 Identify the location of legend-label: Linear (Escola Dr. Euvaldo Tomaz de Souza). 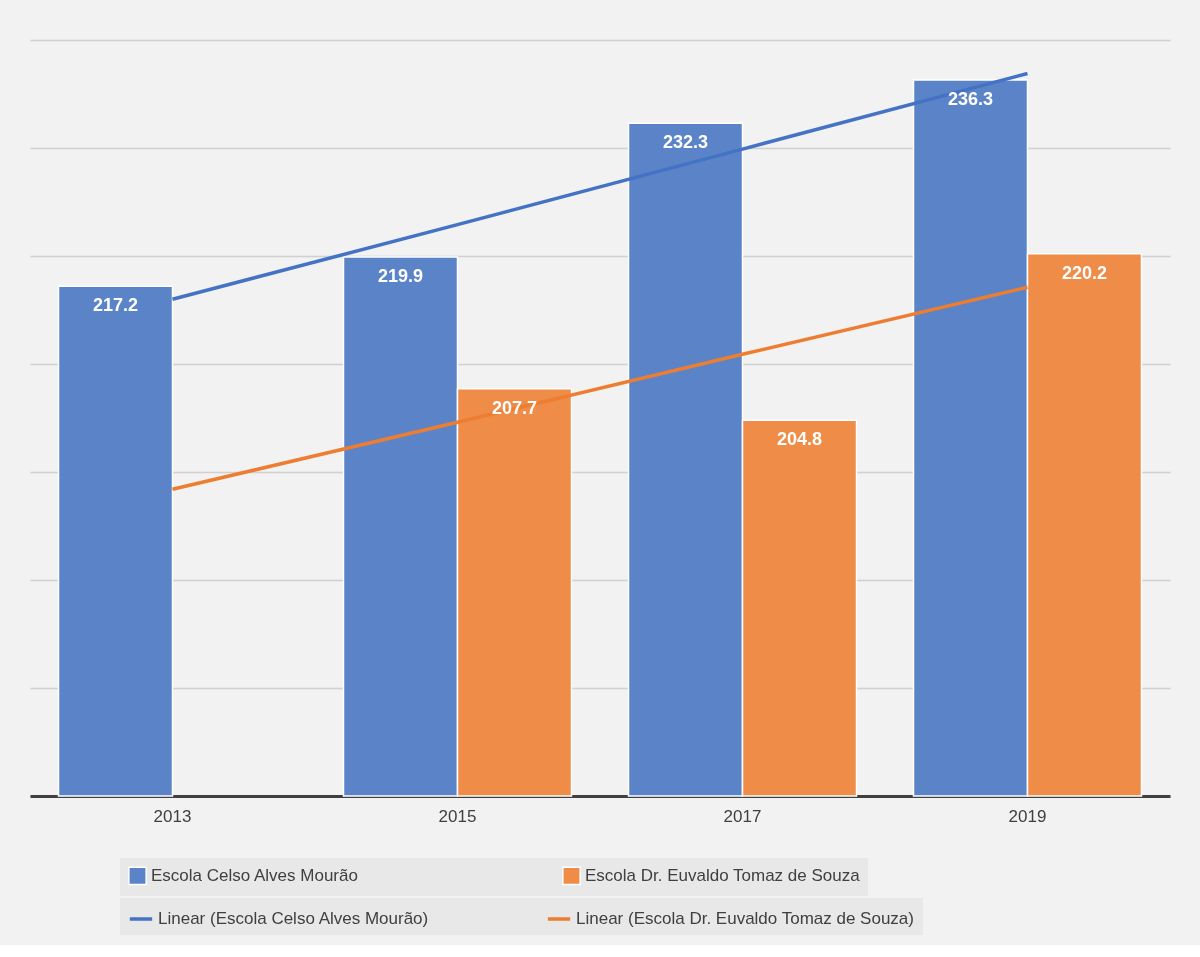
(745, 918).